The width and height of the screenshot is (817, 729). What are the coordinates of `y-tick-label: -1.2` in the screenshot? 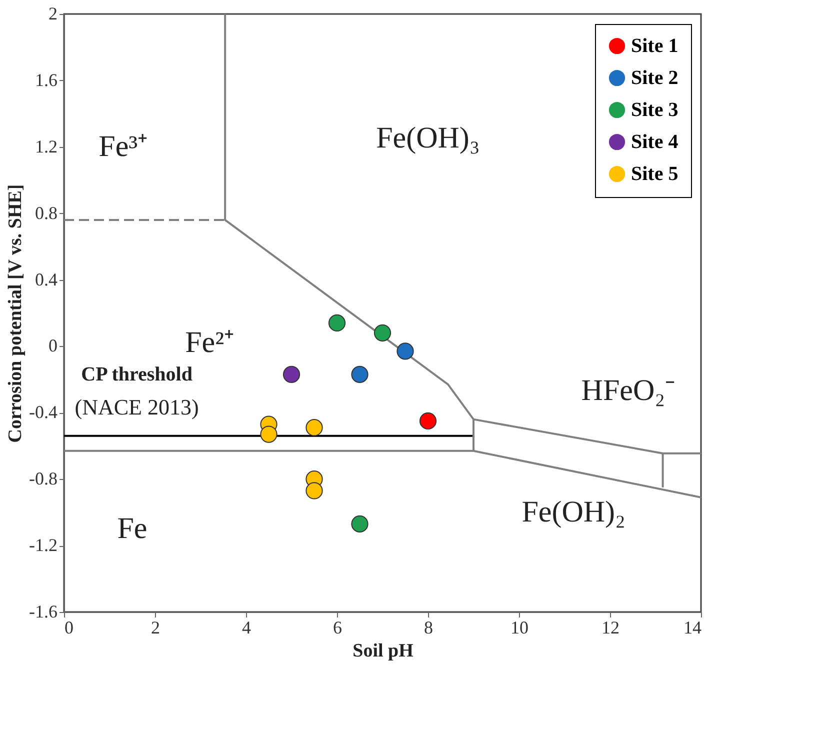 It's located at (43, 545).